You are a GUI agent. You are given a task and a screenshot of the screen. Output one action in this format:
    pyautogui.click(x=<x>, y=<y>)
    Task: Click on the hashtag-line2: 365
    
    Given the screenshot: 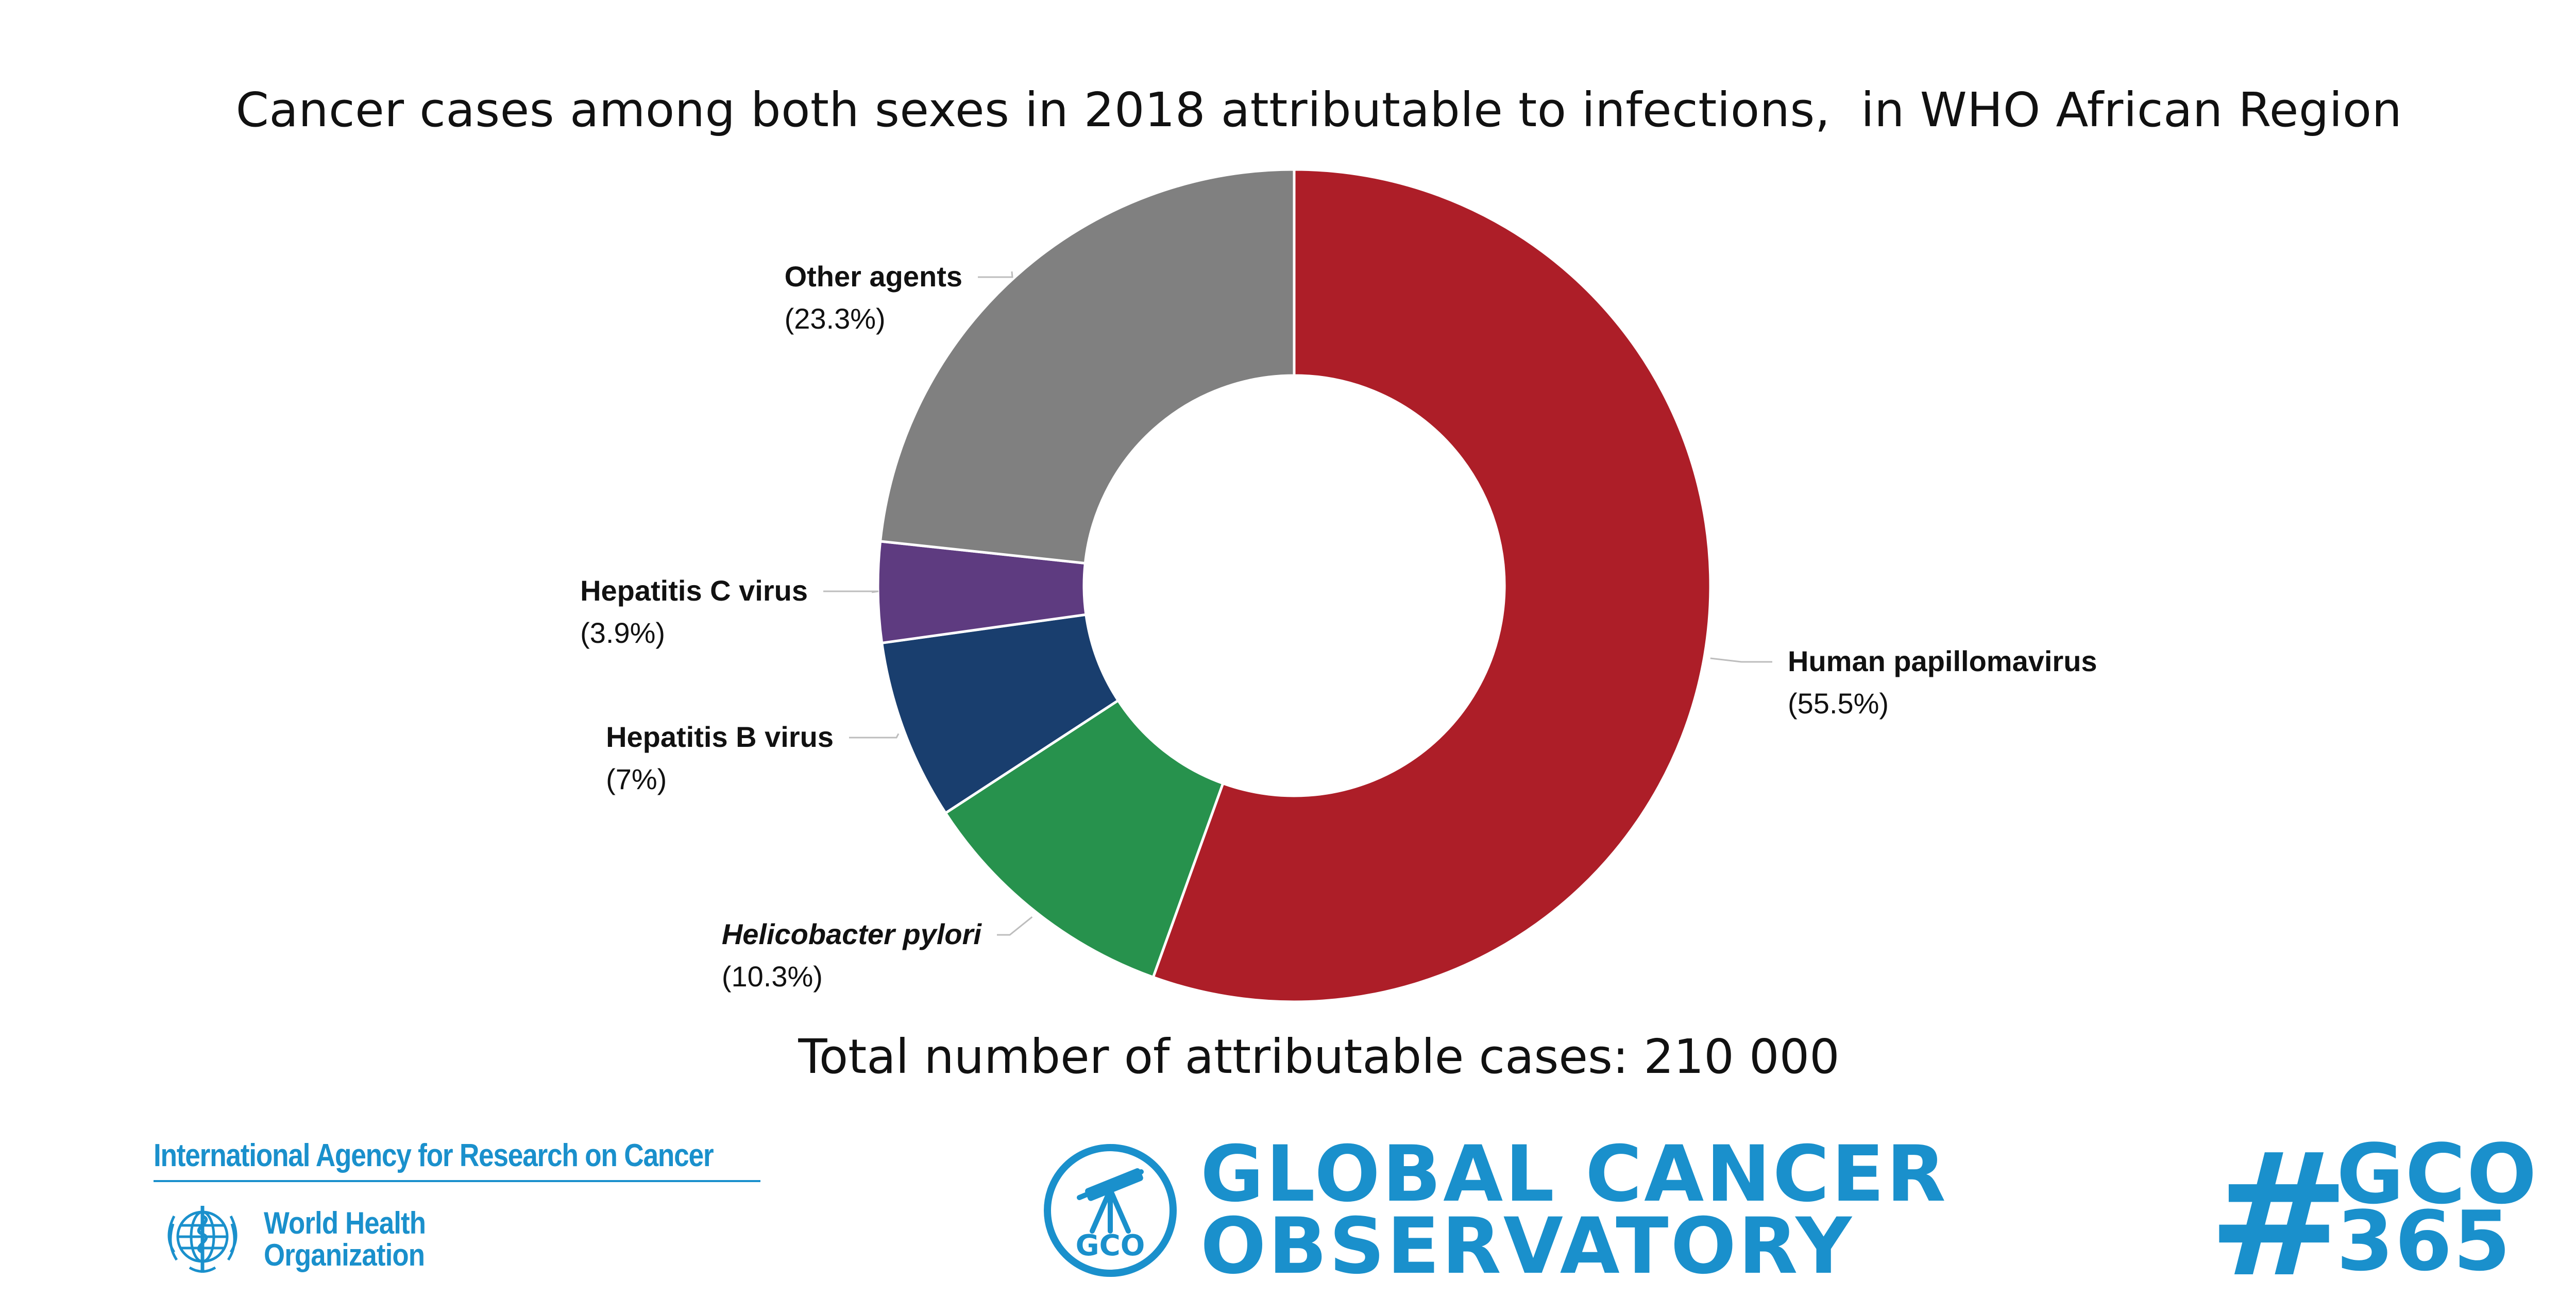 What is the action you would take?
    pyautogui.click(x=2424, y=1241)
    